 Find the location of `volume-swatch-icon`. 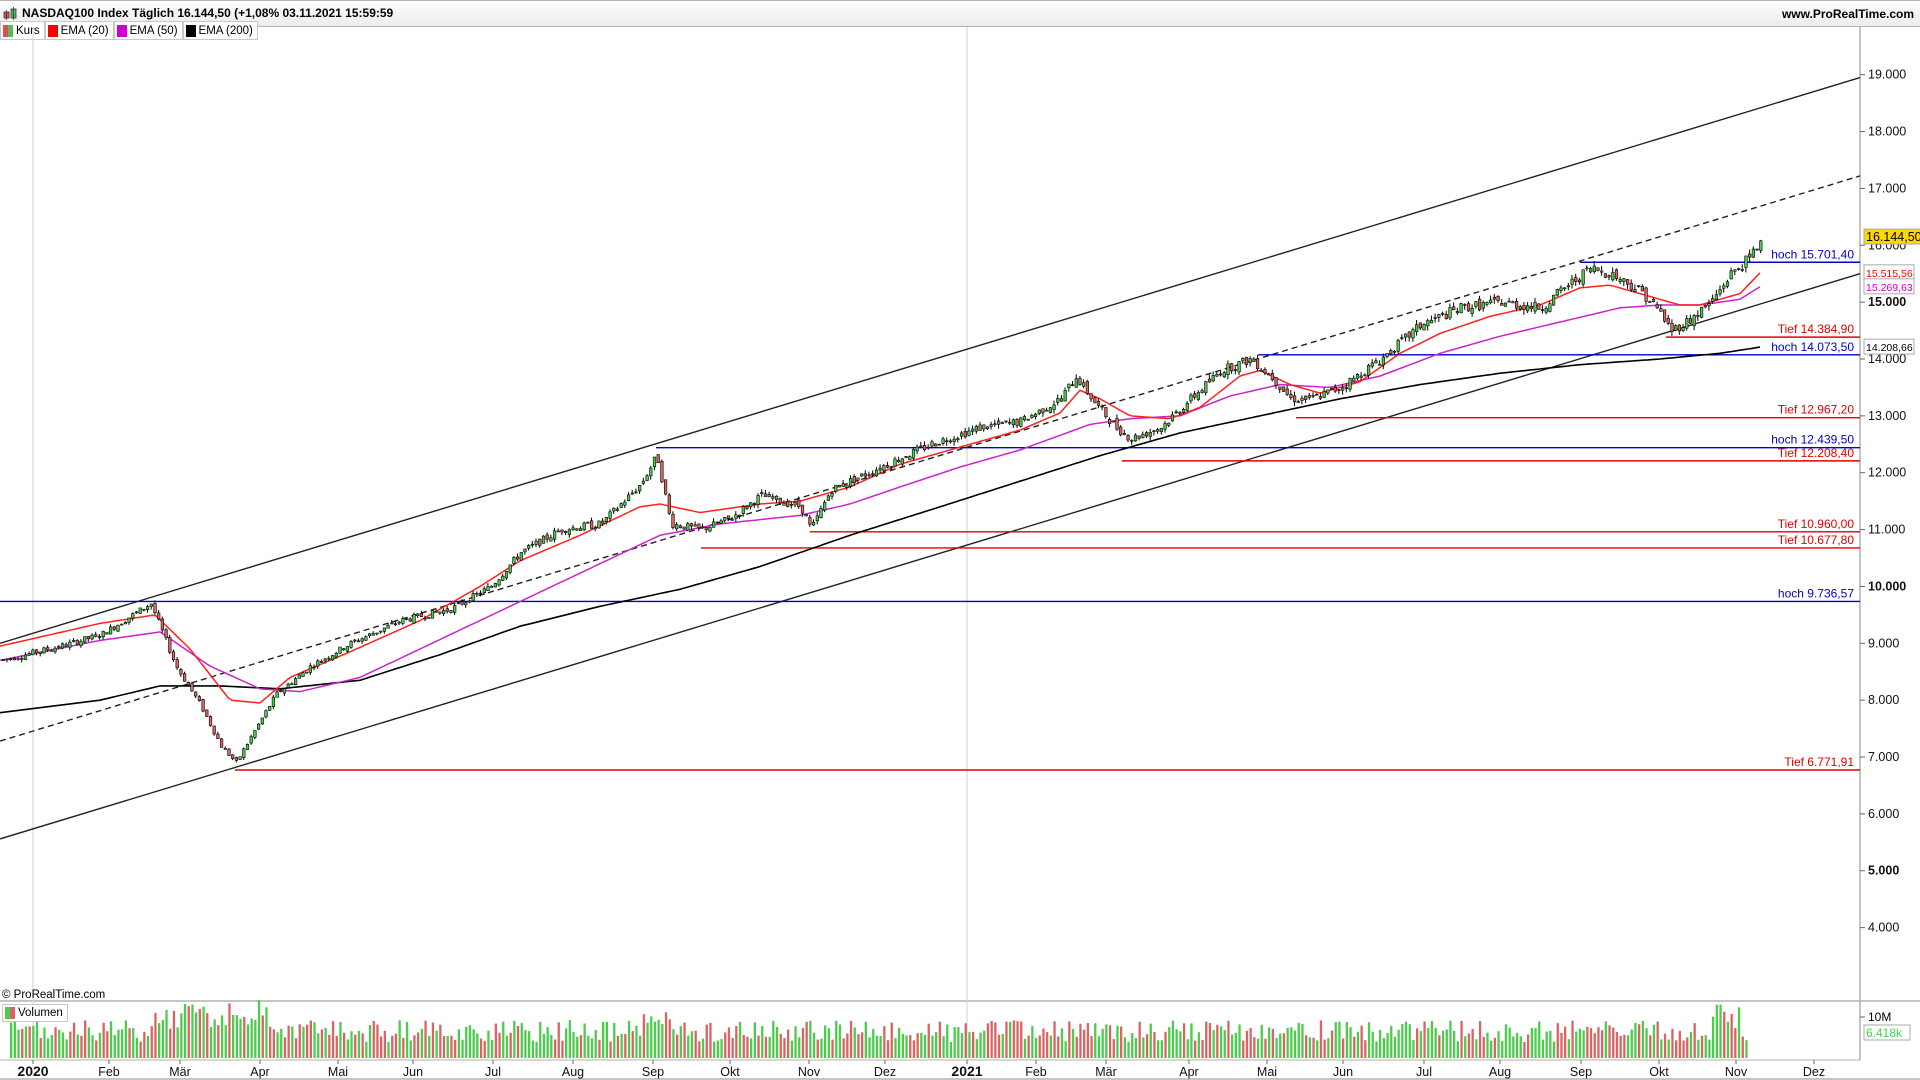

volume-swatch-icon is located at coordinates (10, 1013).